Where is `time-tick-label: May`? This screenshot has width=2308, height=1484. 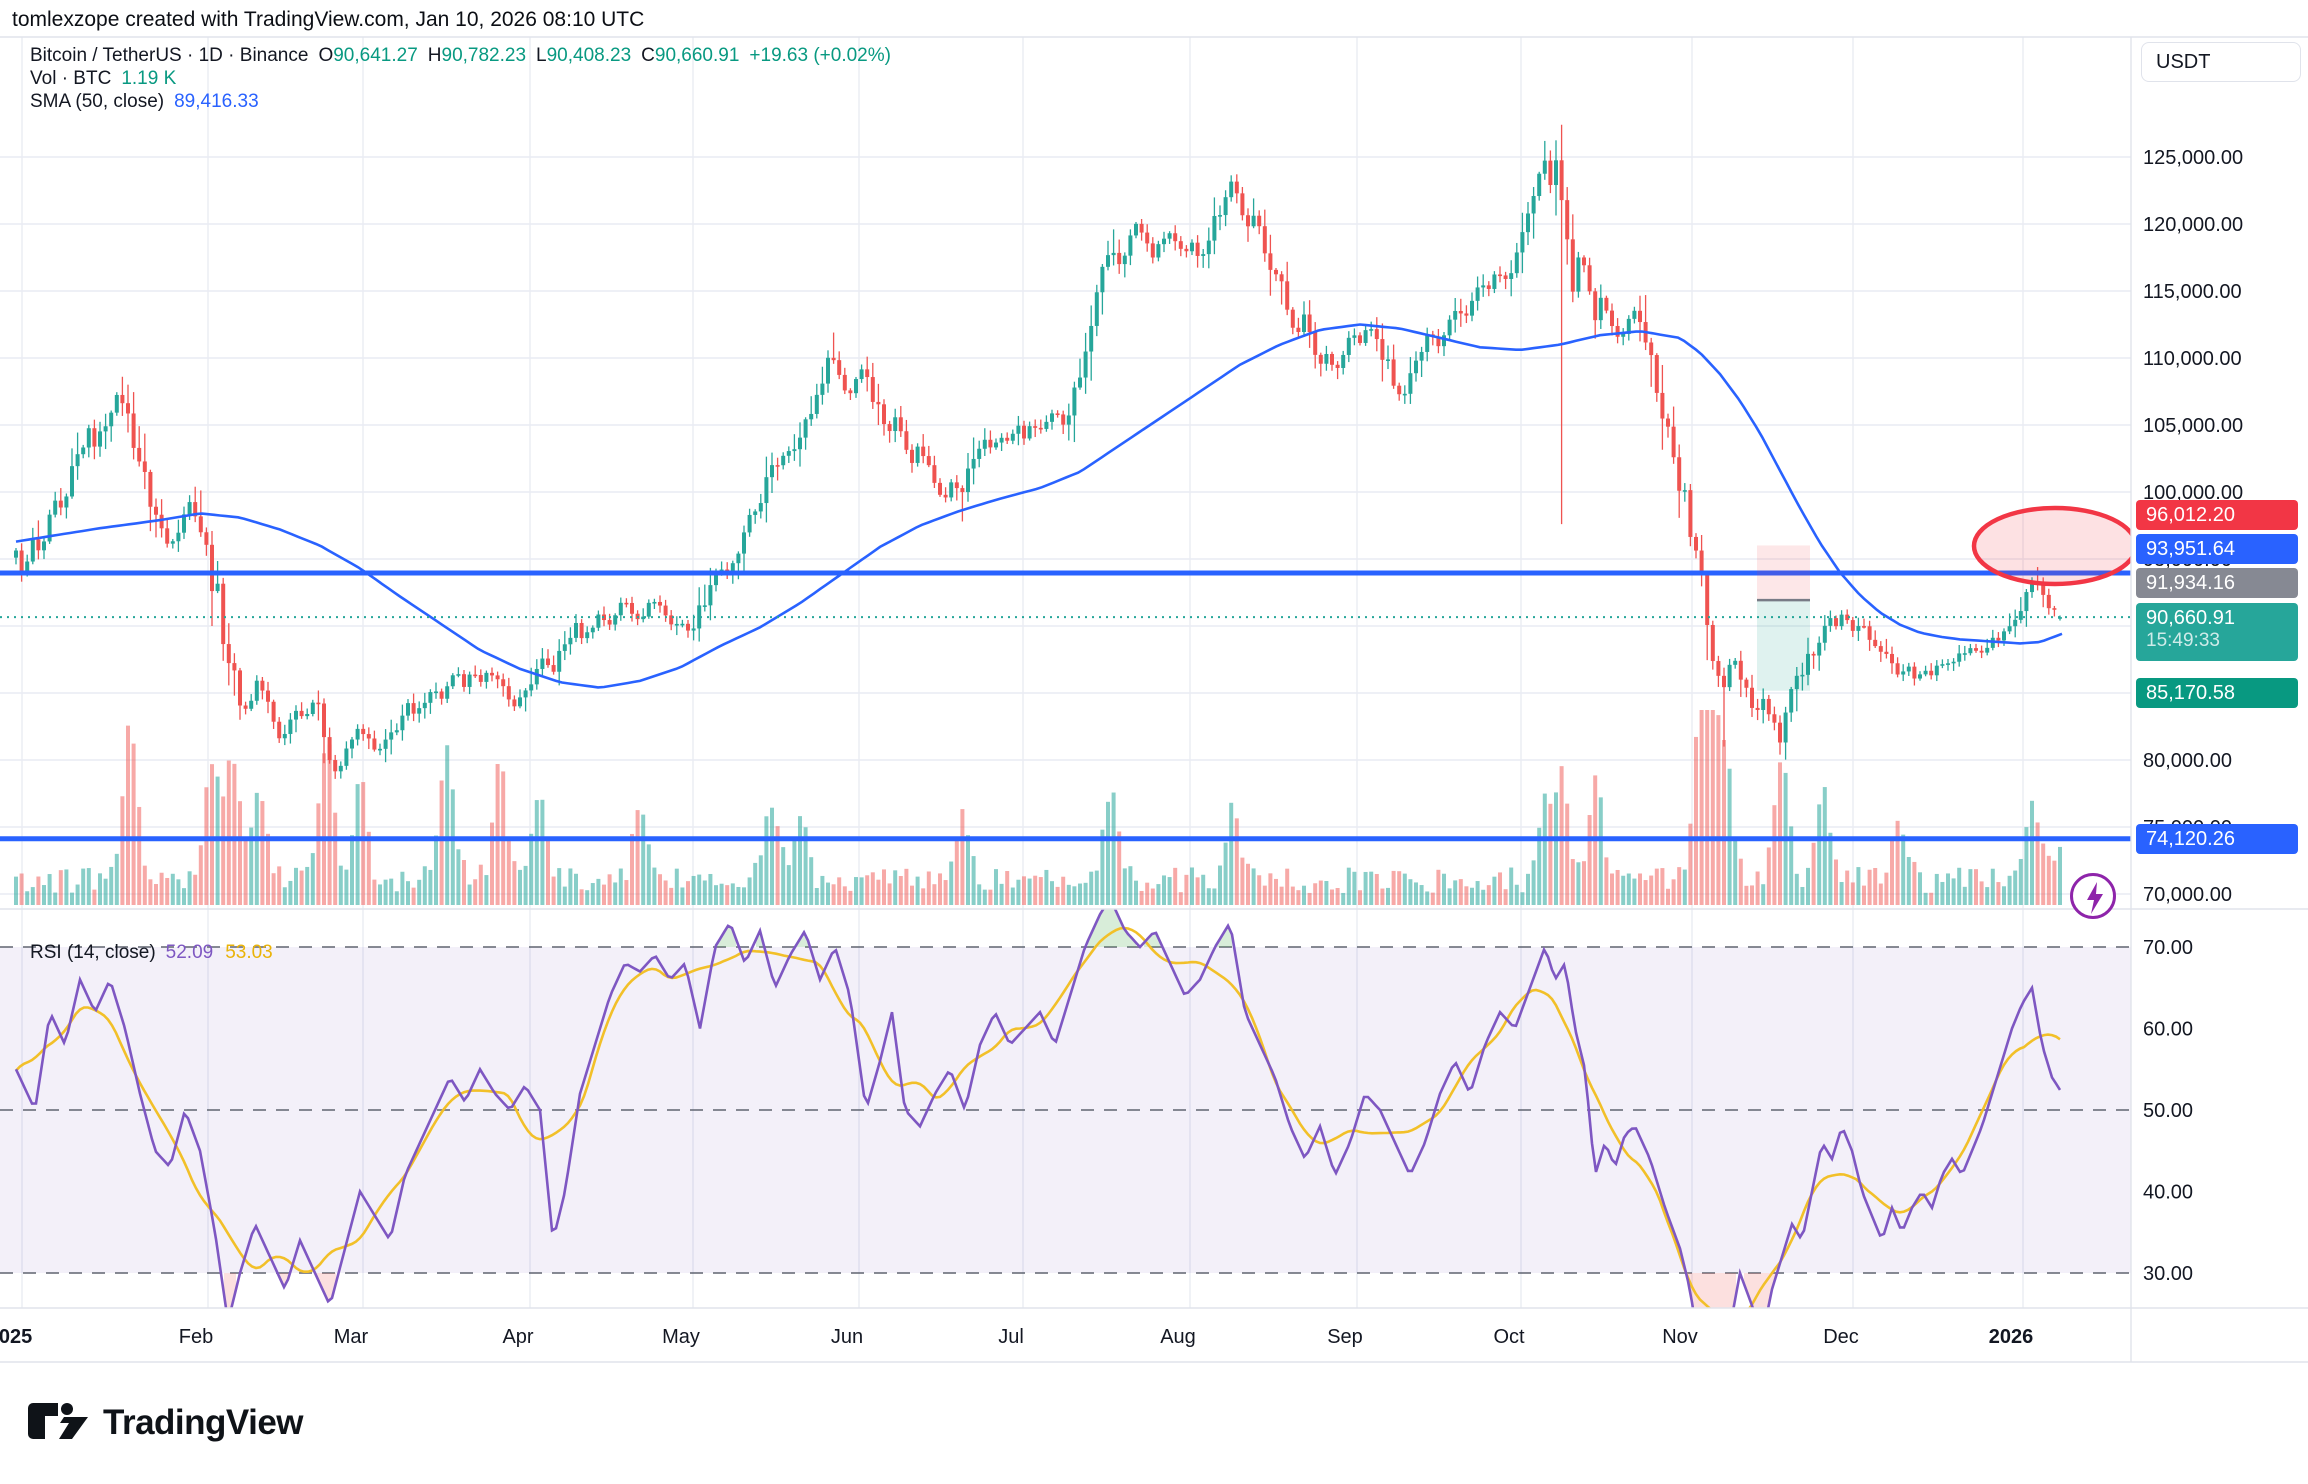 time-tick-label: May is located at coordinates (681, 1337).